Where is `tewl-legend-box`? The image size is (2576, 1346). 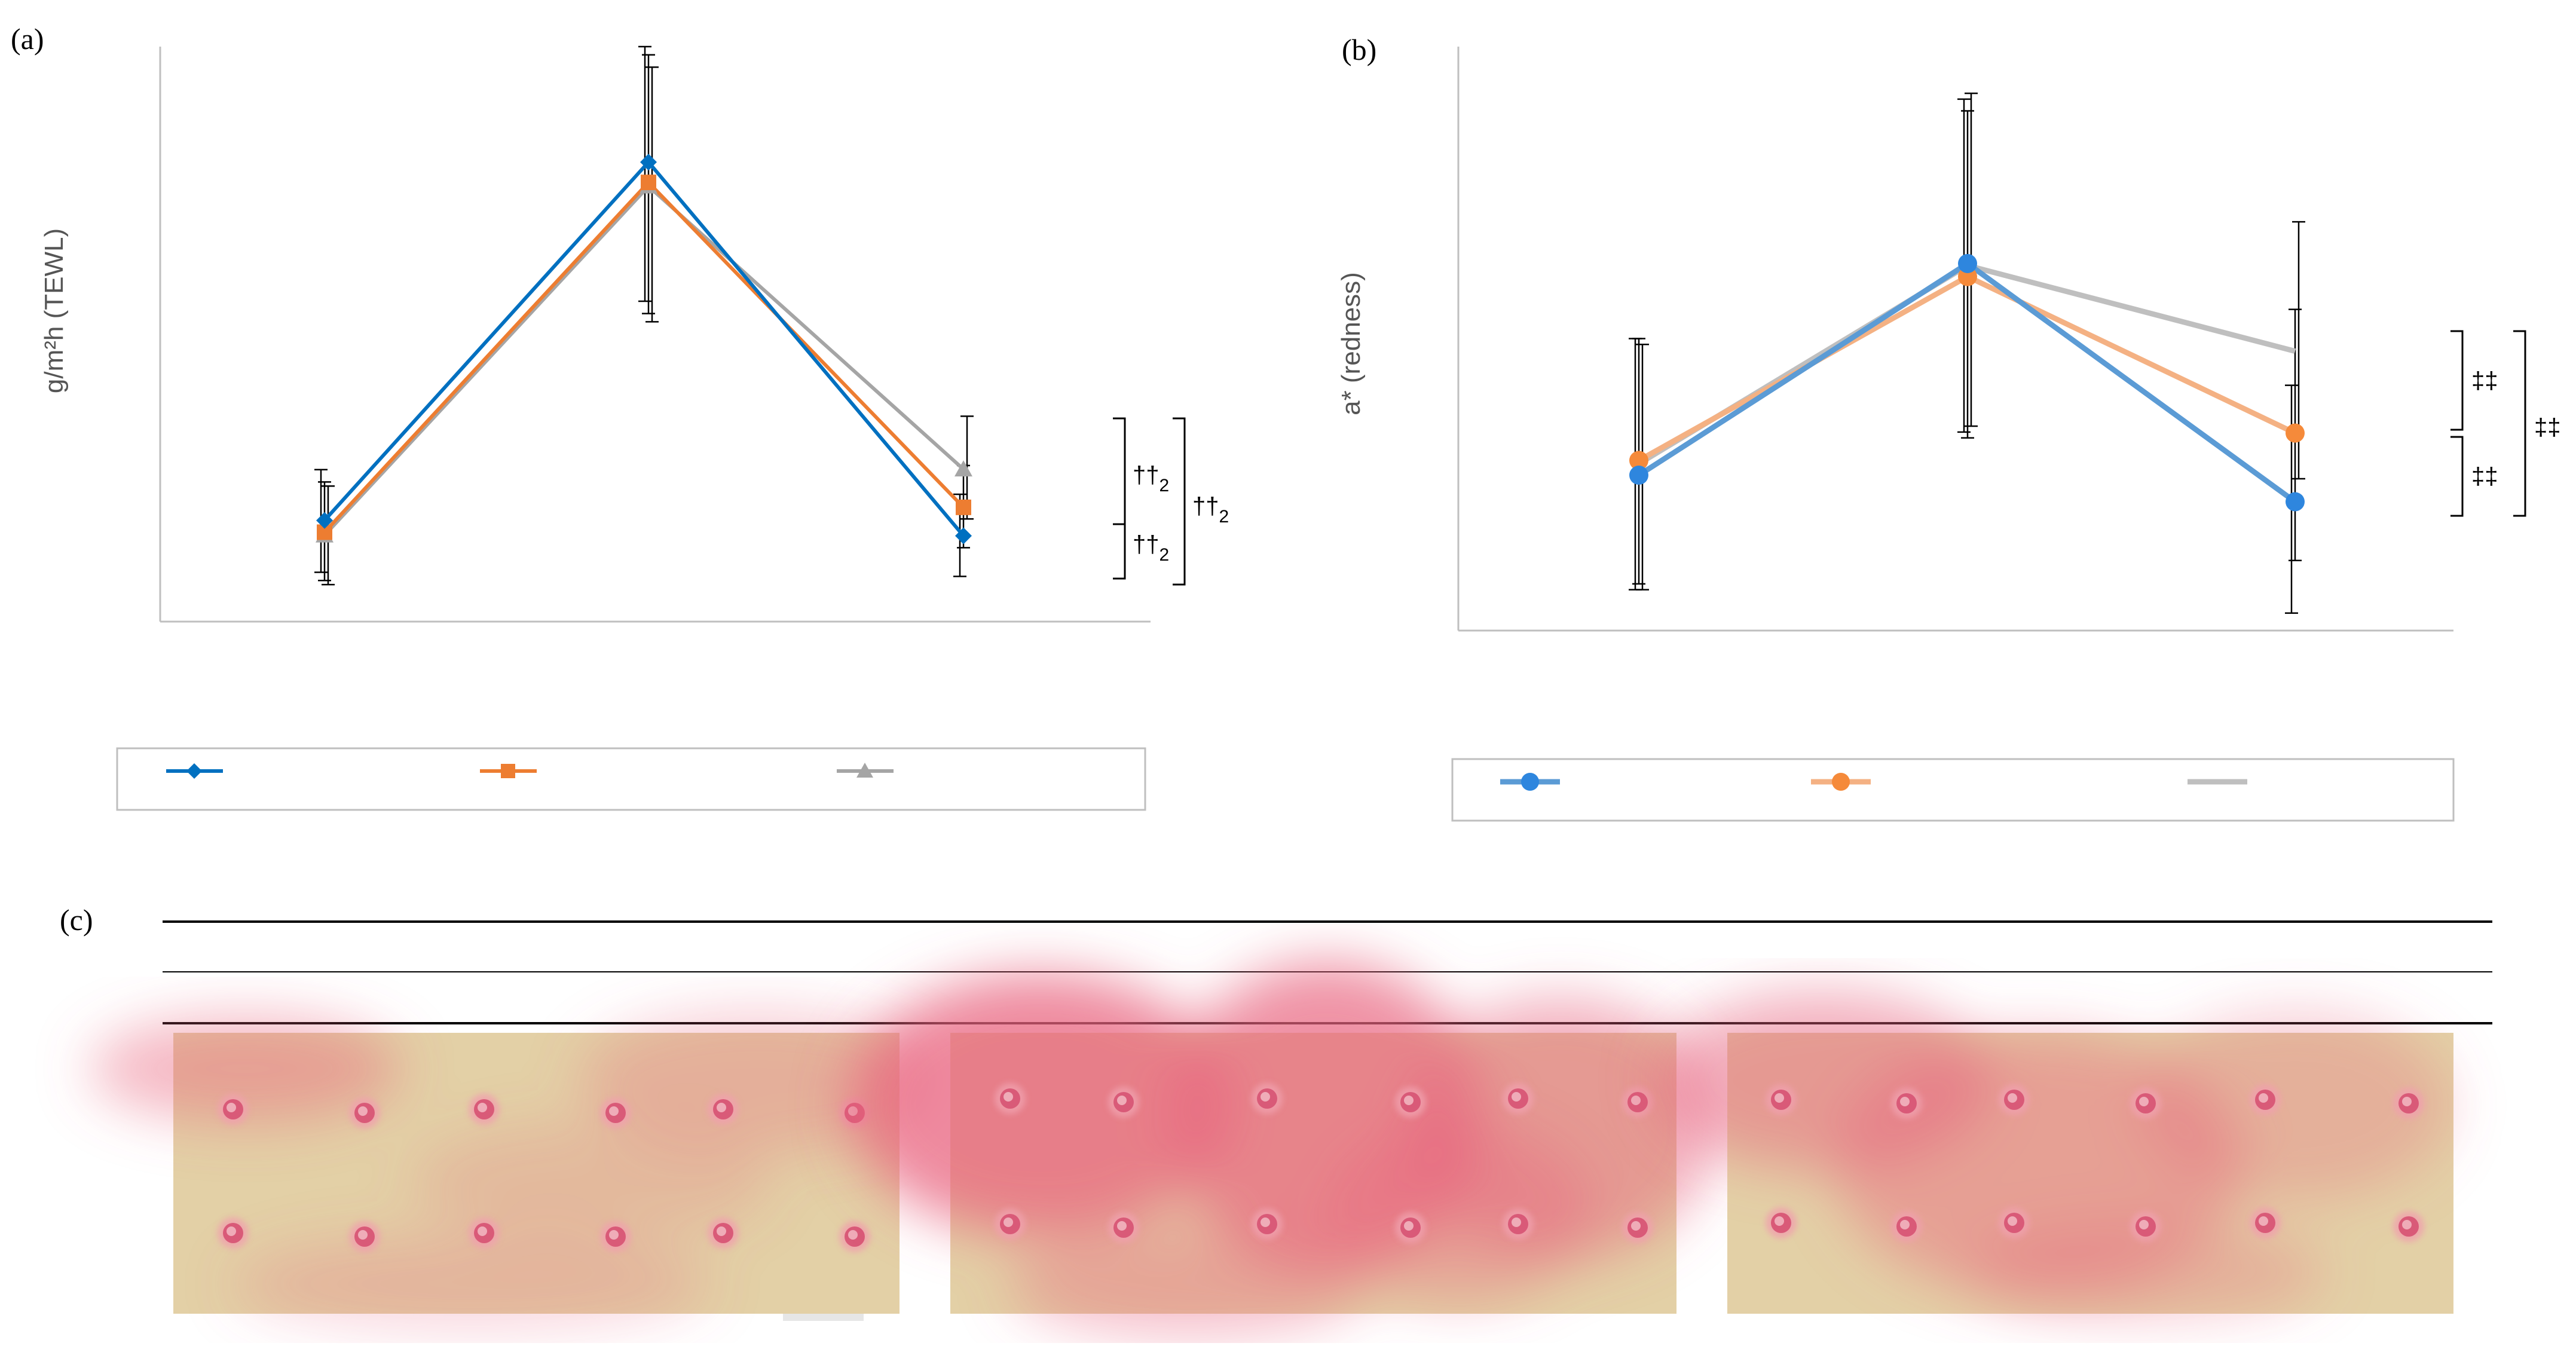
tewl-legend-box is located at coordinates (631, 779).